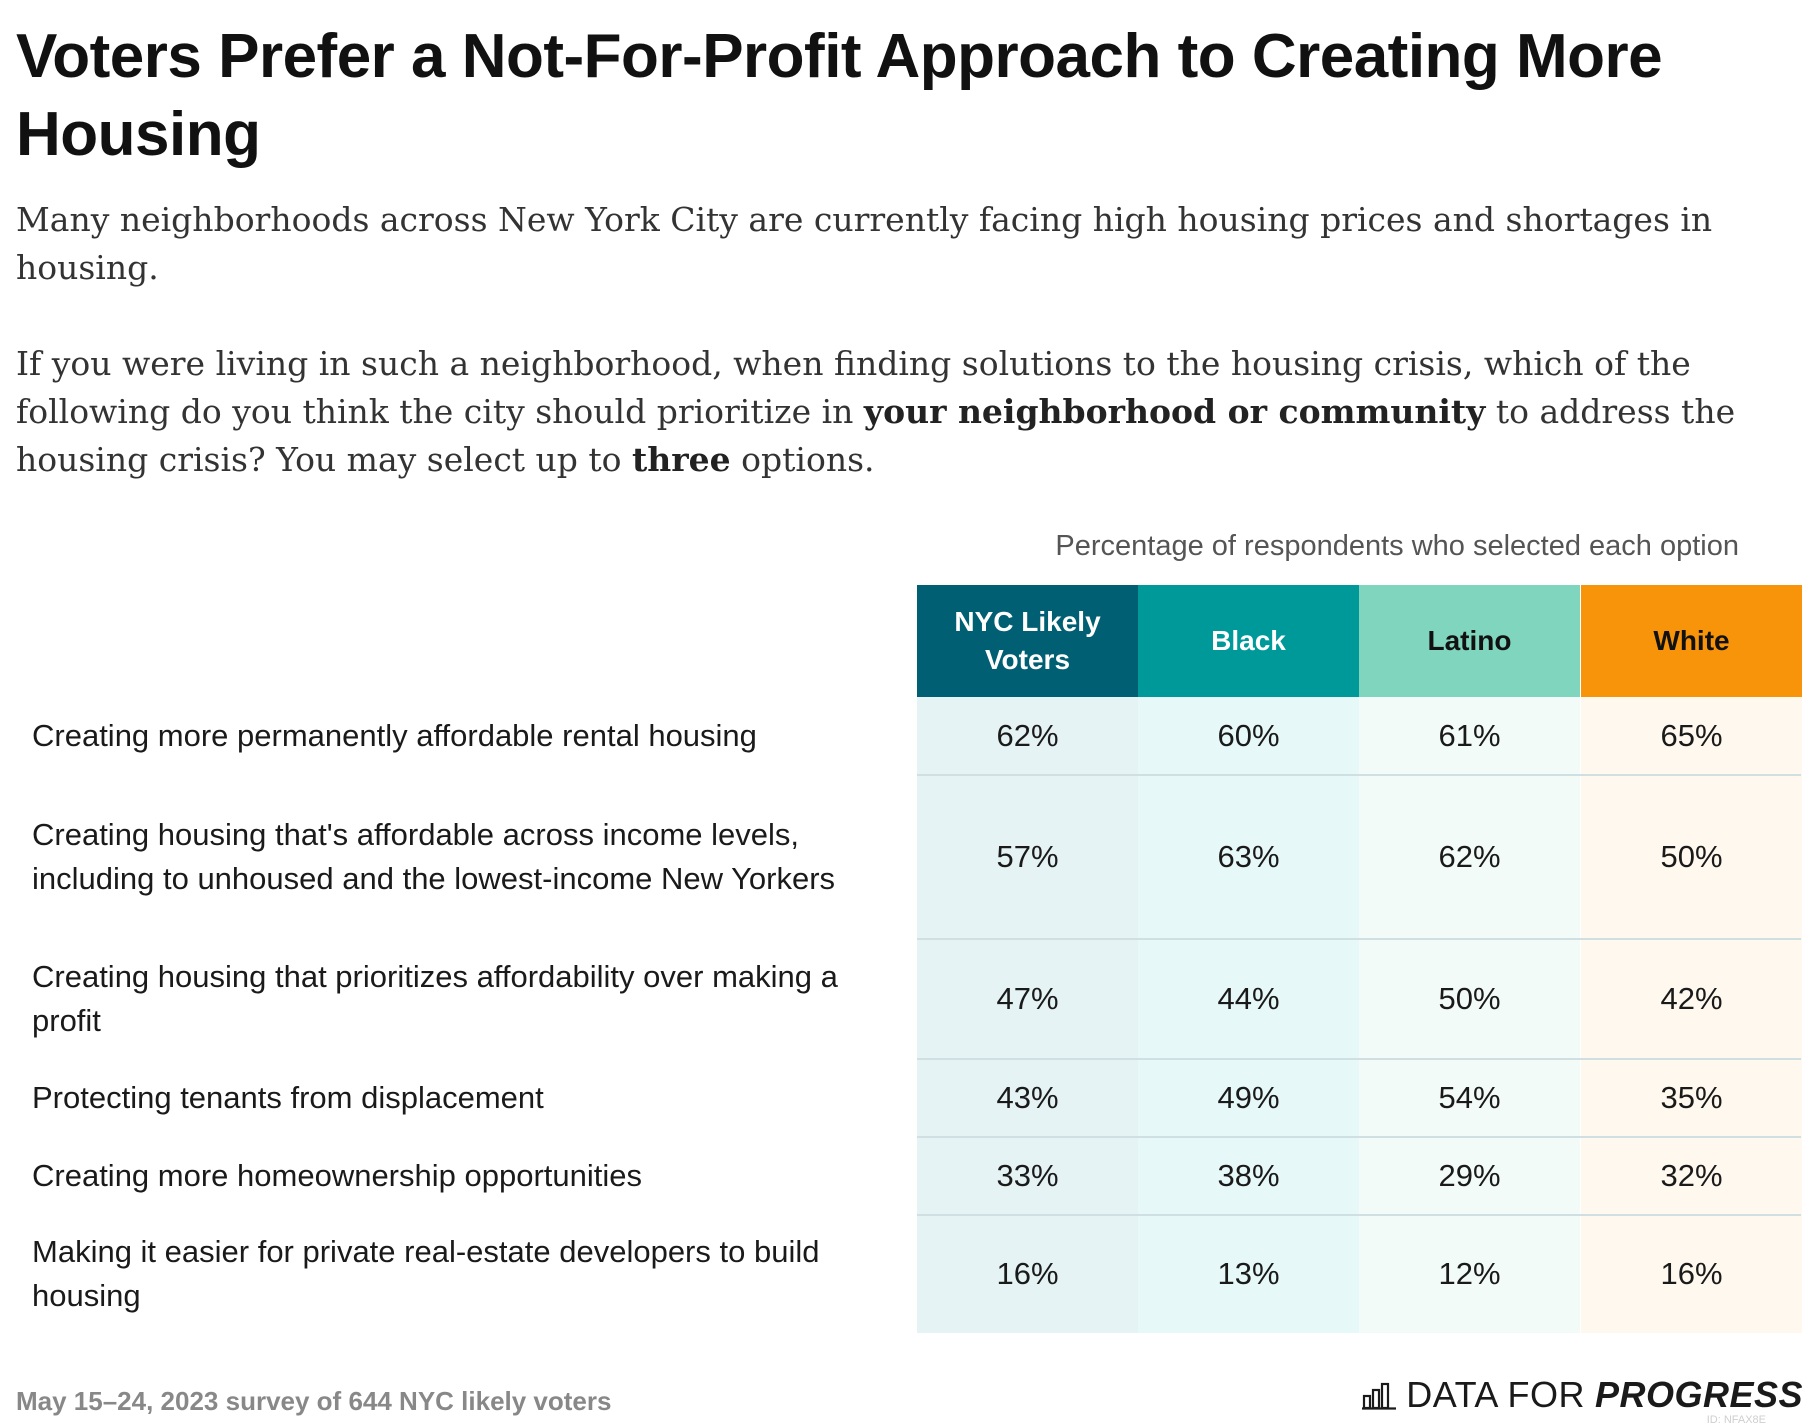 The width and height of the screenshot is (1816, 1428). I want to click on chart-id: ID: NFAX8E, so click(1736, 1420).